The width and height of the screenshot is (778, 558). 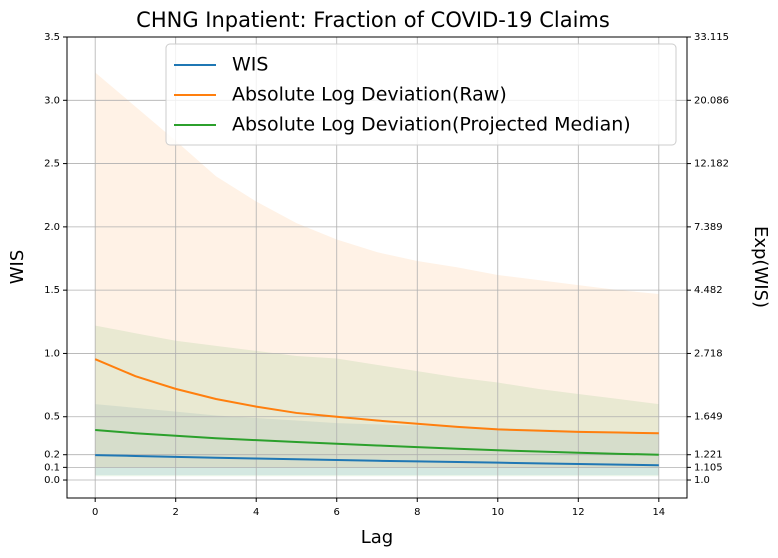 I want to click on y-tick-label: 1.5, so click(x=52, y=290).